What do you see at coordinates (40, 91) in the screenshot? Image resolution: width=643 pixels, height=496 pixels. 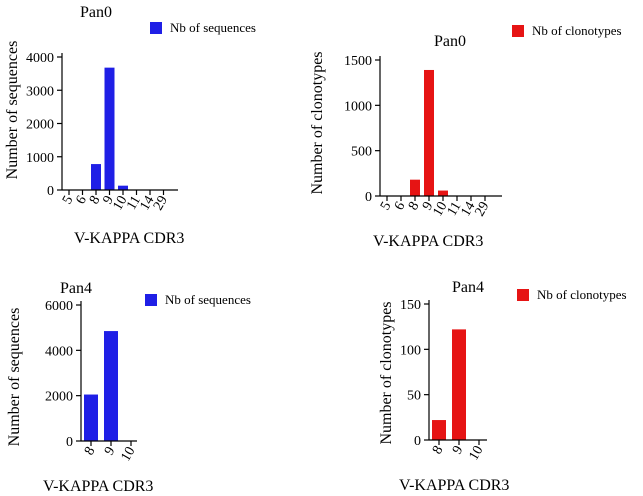 I see `y-tick-label: 3000` at bounding box center [40, 91].